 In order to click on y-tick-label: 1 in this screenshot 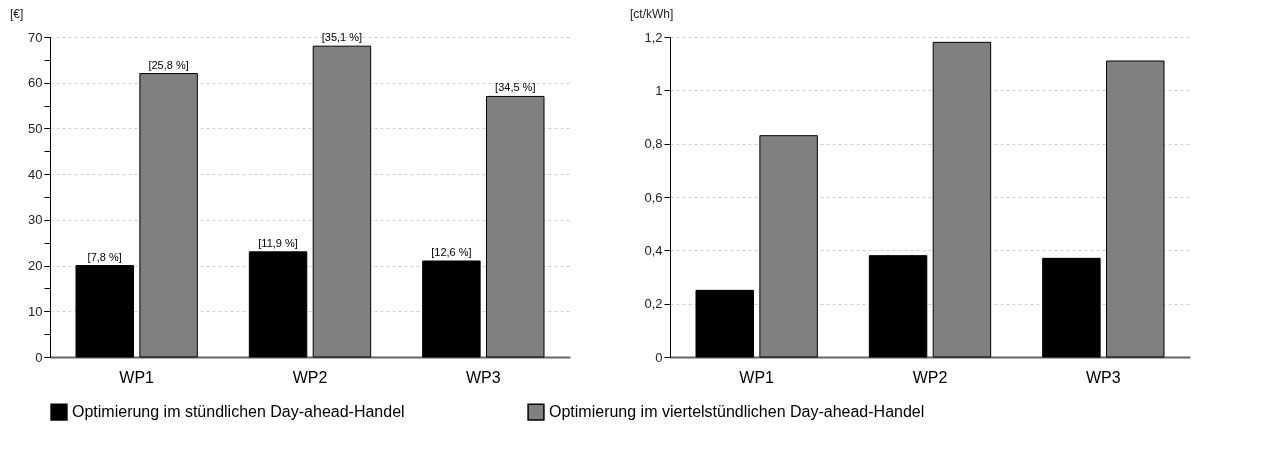, I will do `click(659, 90)`.